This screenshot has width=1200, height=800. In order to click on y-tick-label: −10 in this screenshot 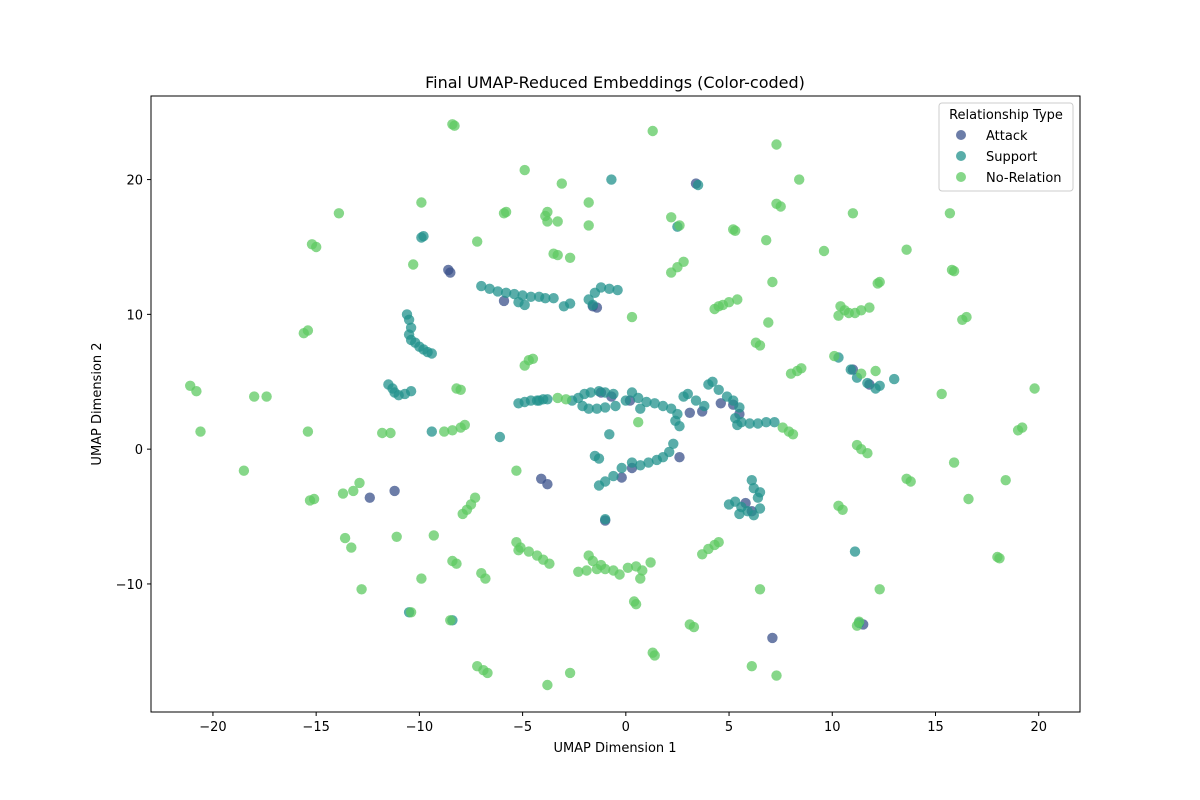, I will do `click(129, 585)`.